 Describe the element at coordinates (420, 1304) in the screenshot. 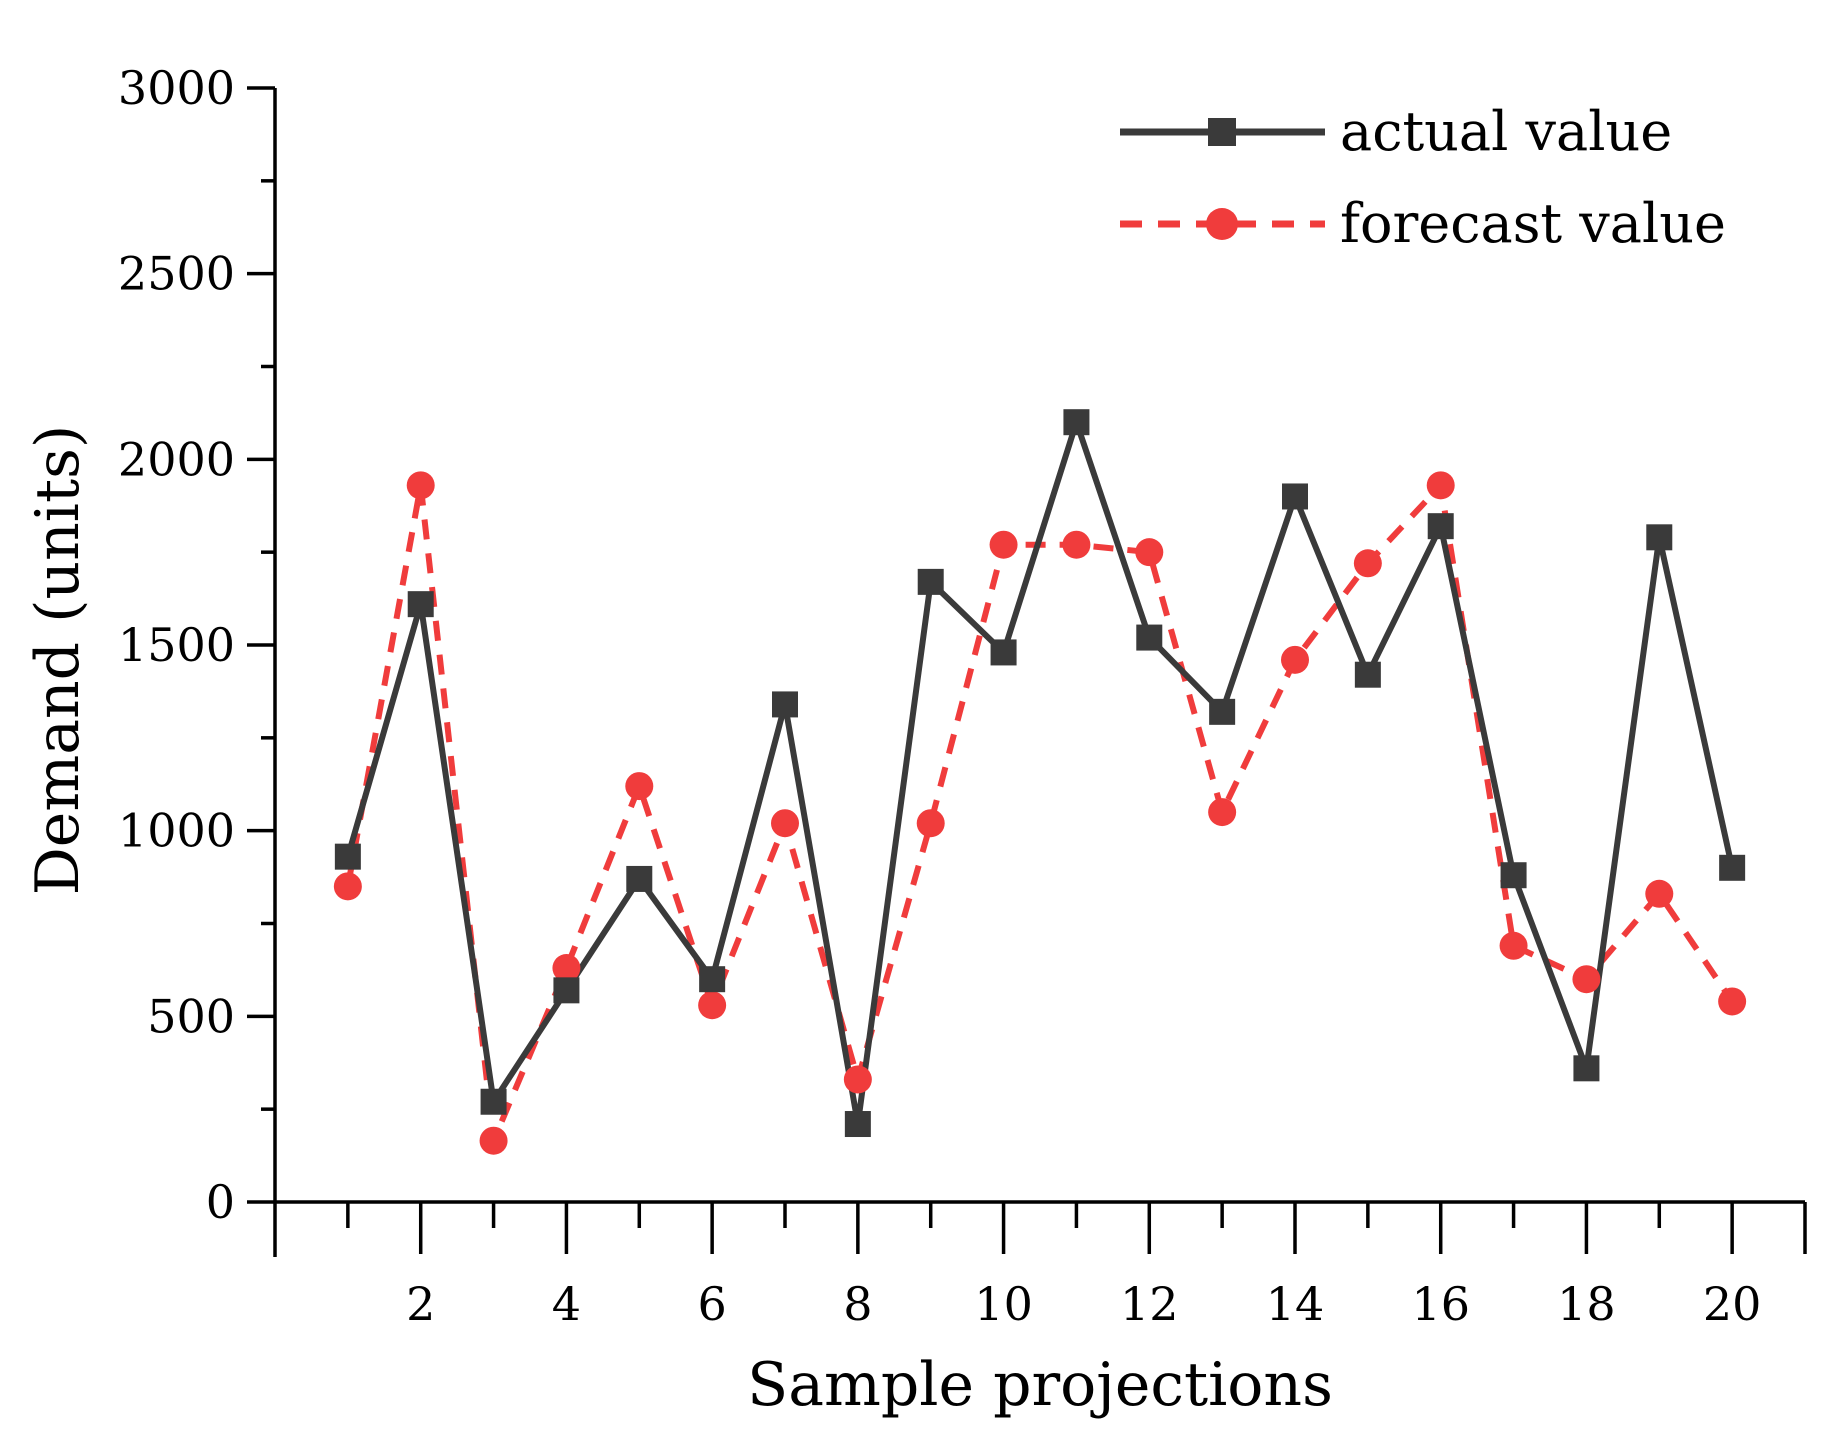

I see `x-tick-label: 2` at that location.